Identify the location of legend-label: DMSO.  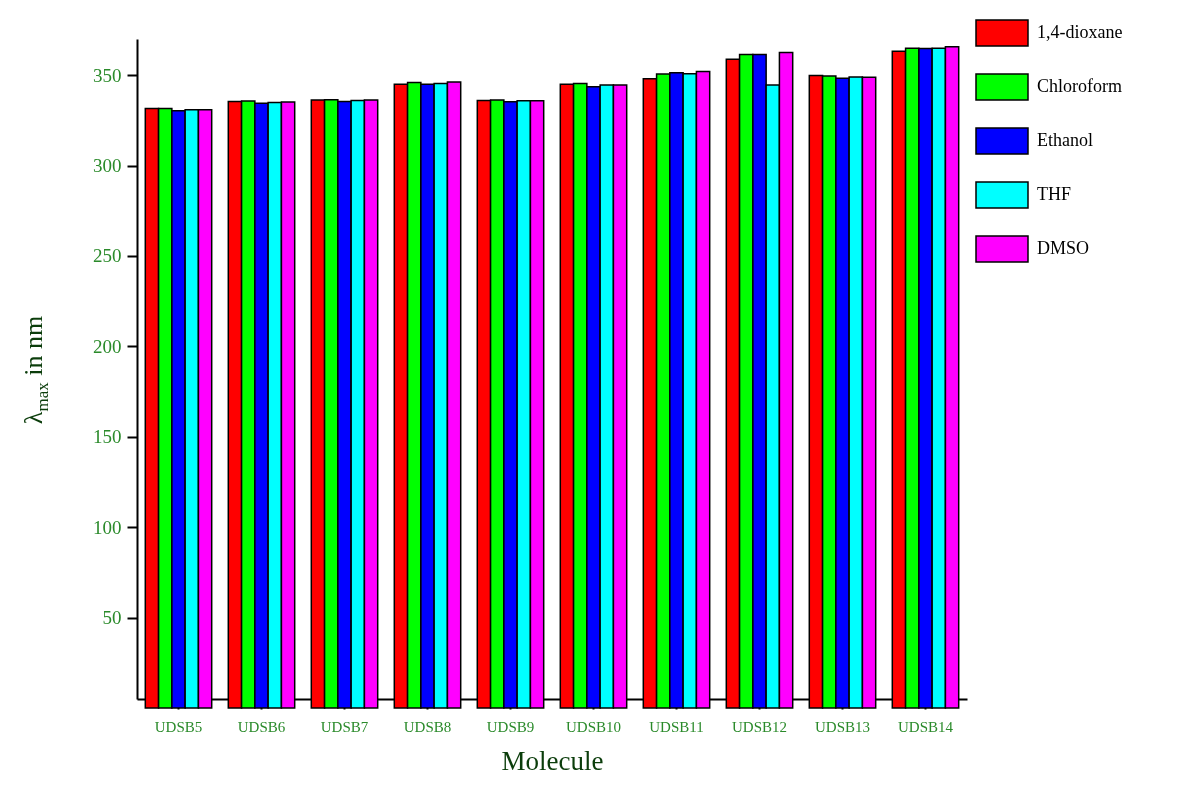
(1063, 248).